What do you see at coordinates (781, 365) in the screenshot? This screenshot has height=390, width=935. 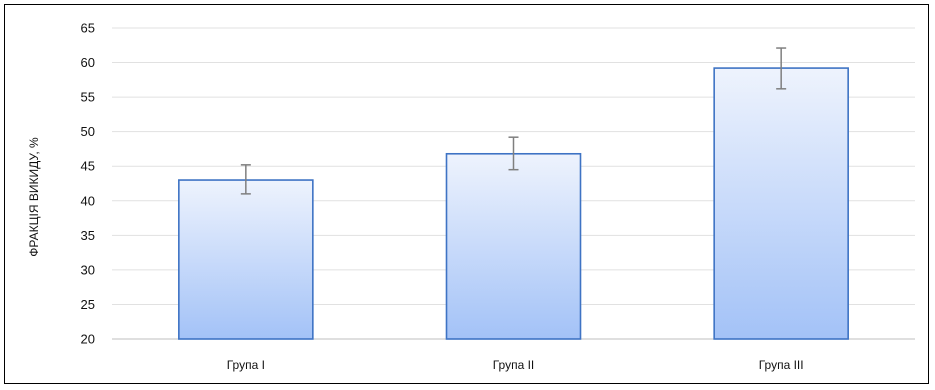 I see `x-tick-label: Група III` at bounding box center [781, 365].